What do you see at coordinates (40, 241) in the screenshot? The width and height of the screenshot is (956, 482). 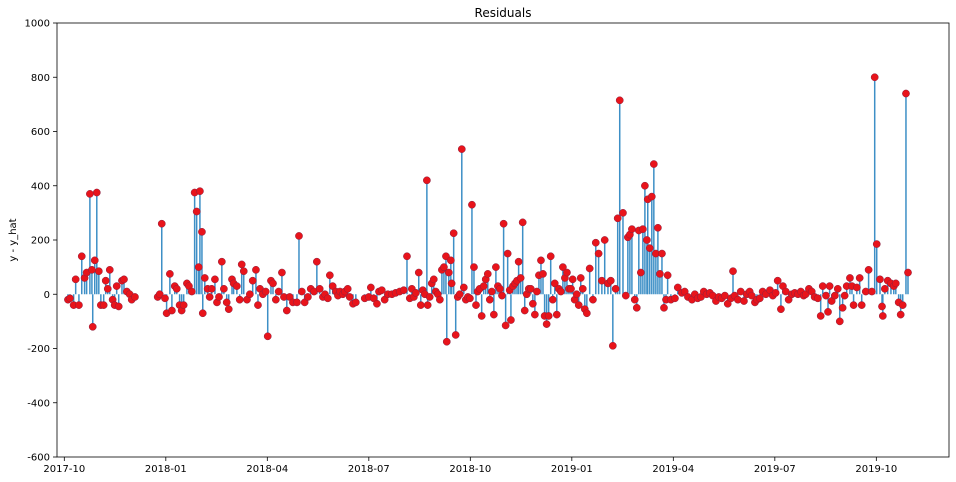 I see `y-tick-label: 200` at bounding box center [40, 241].